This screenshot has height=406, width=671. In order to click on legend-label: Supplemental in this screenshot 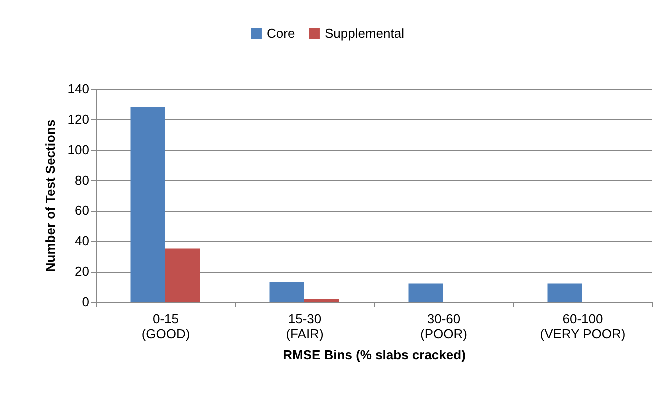, I will do `click(365, 33)`.